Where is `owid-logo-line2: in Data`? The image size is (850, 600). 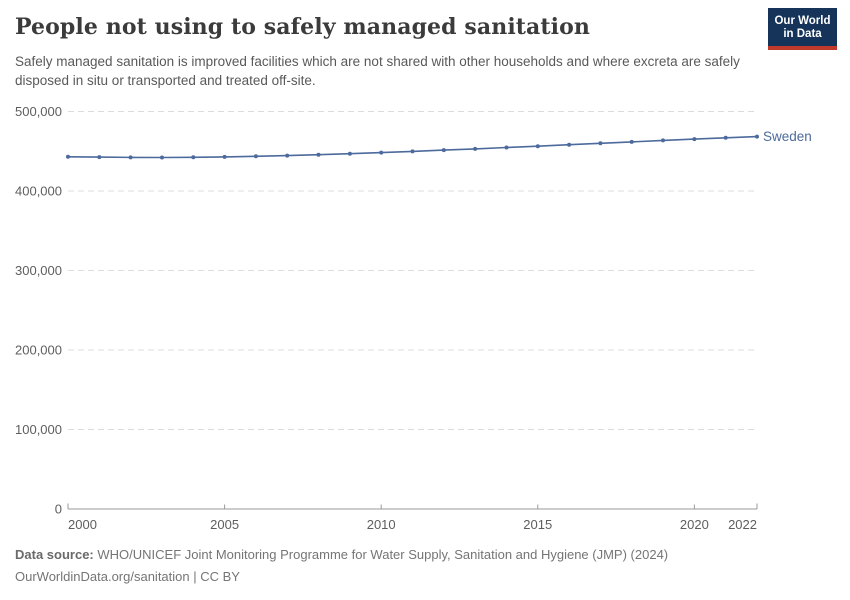 owid-logo-line2: in Data is located at coordinates (802, 34).